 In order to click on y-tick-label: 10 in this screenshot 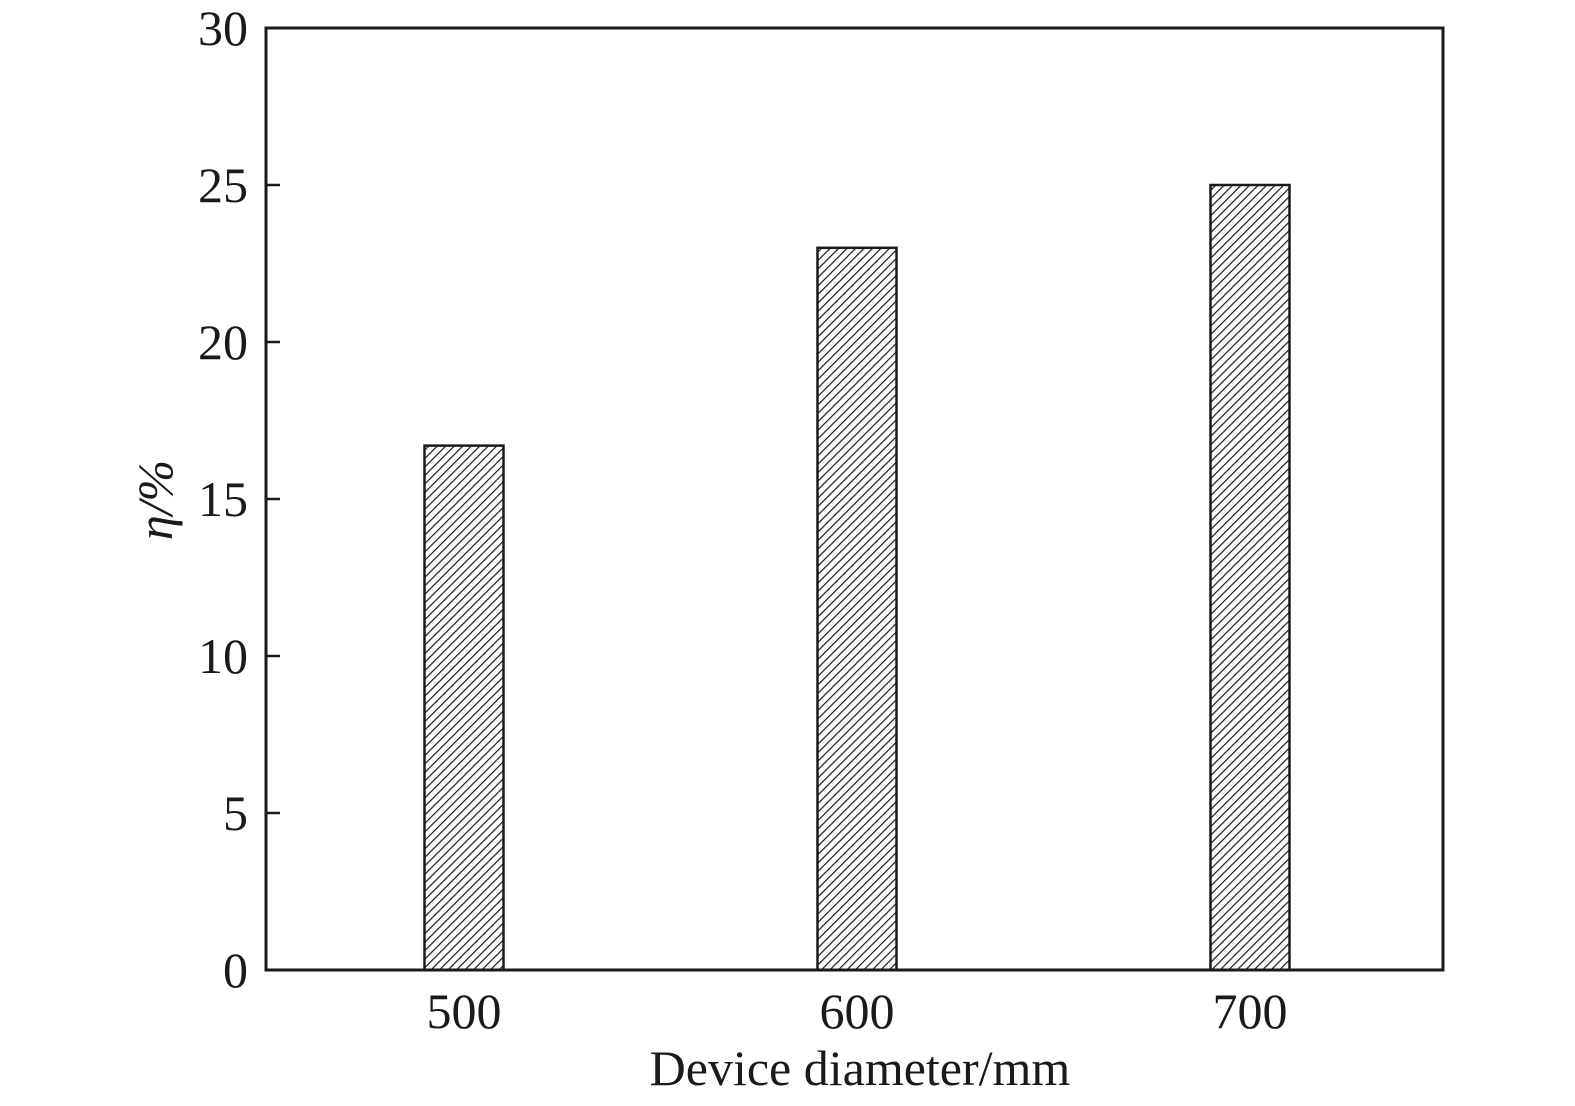, I will do `click(223, 656)`.